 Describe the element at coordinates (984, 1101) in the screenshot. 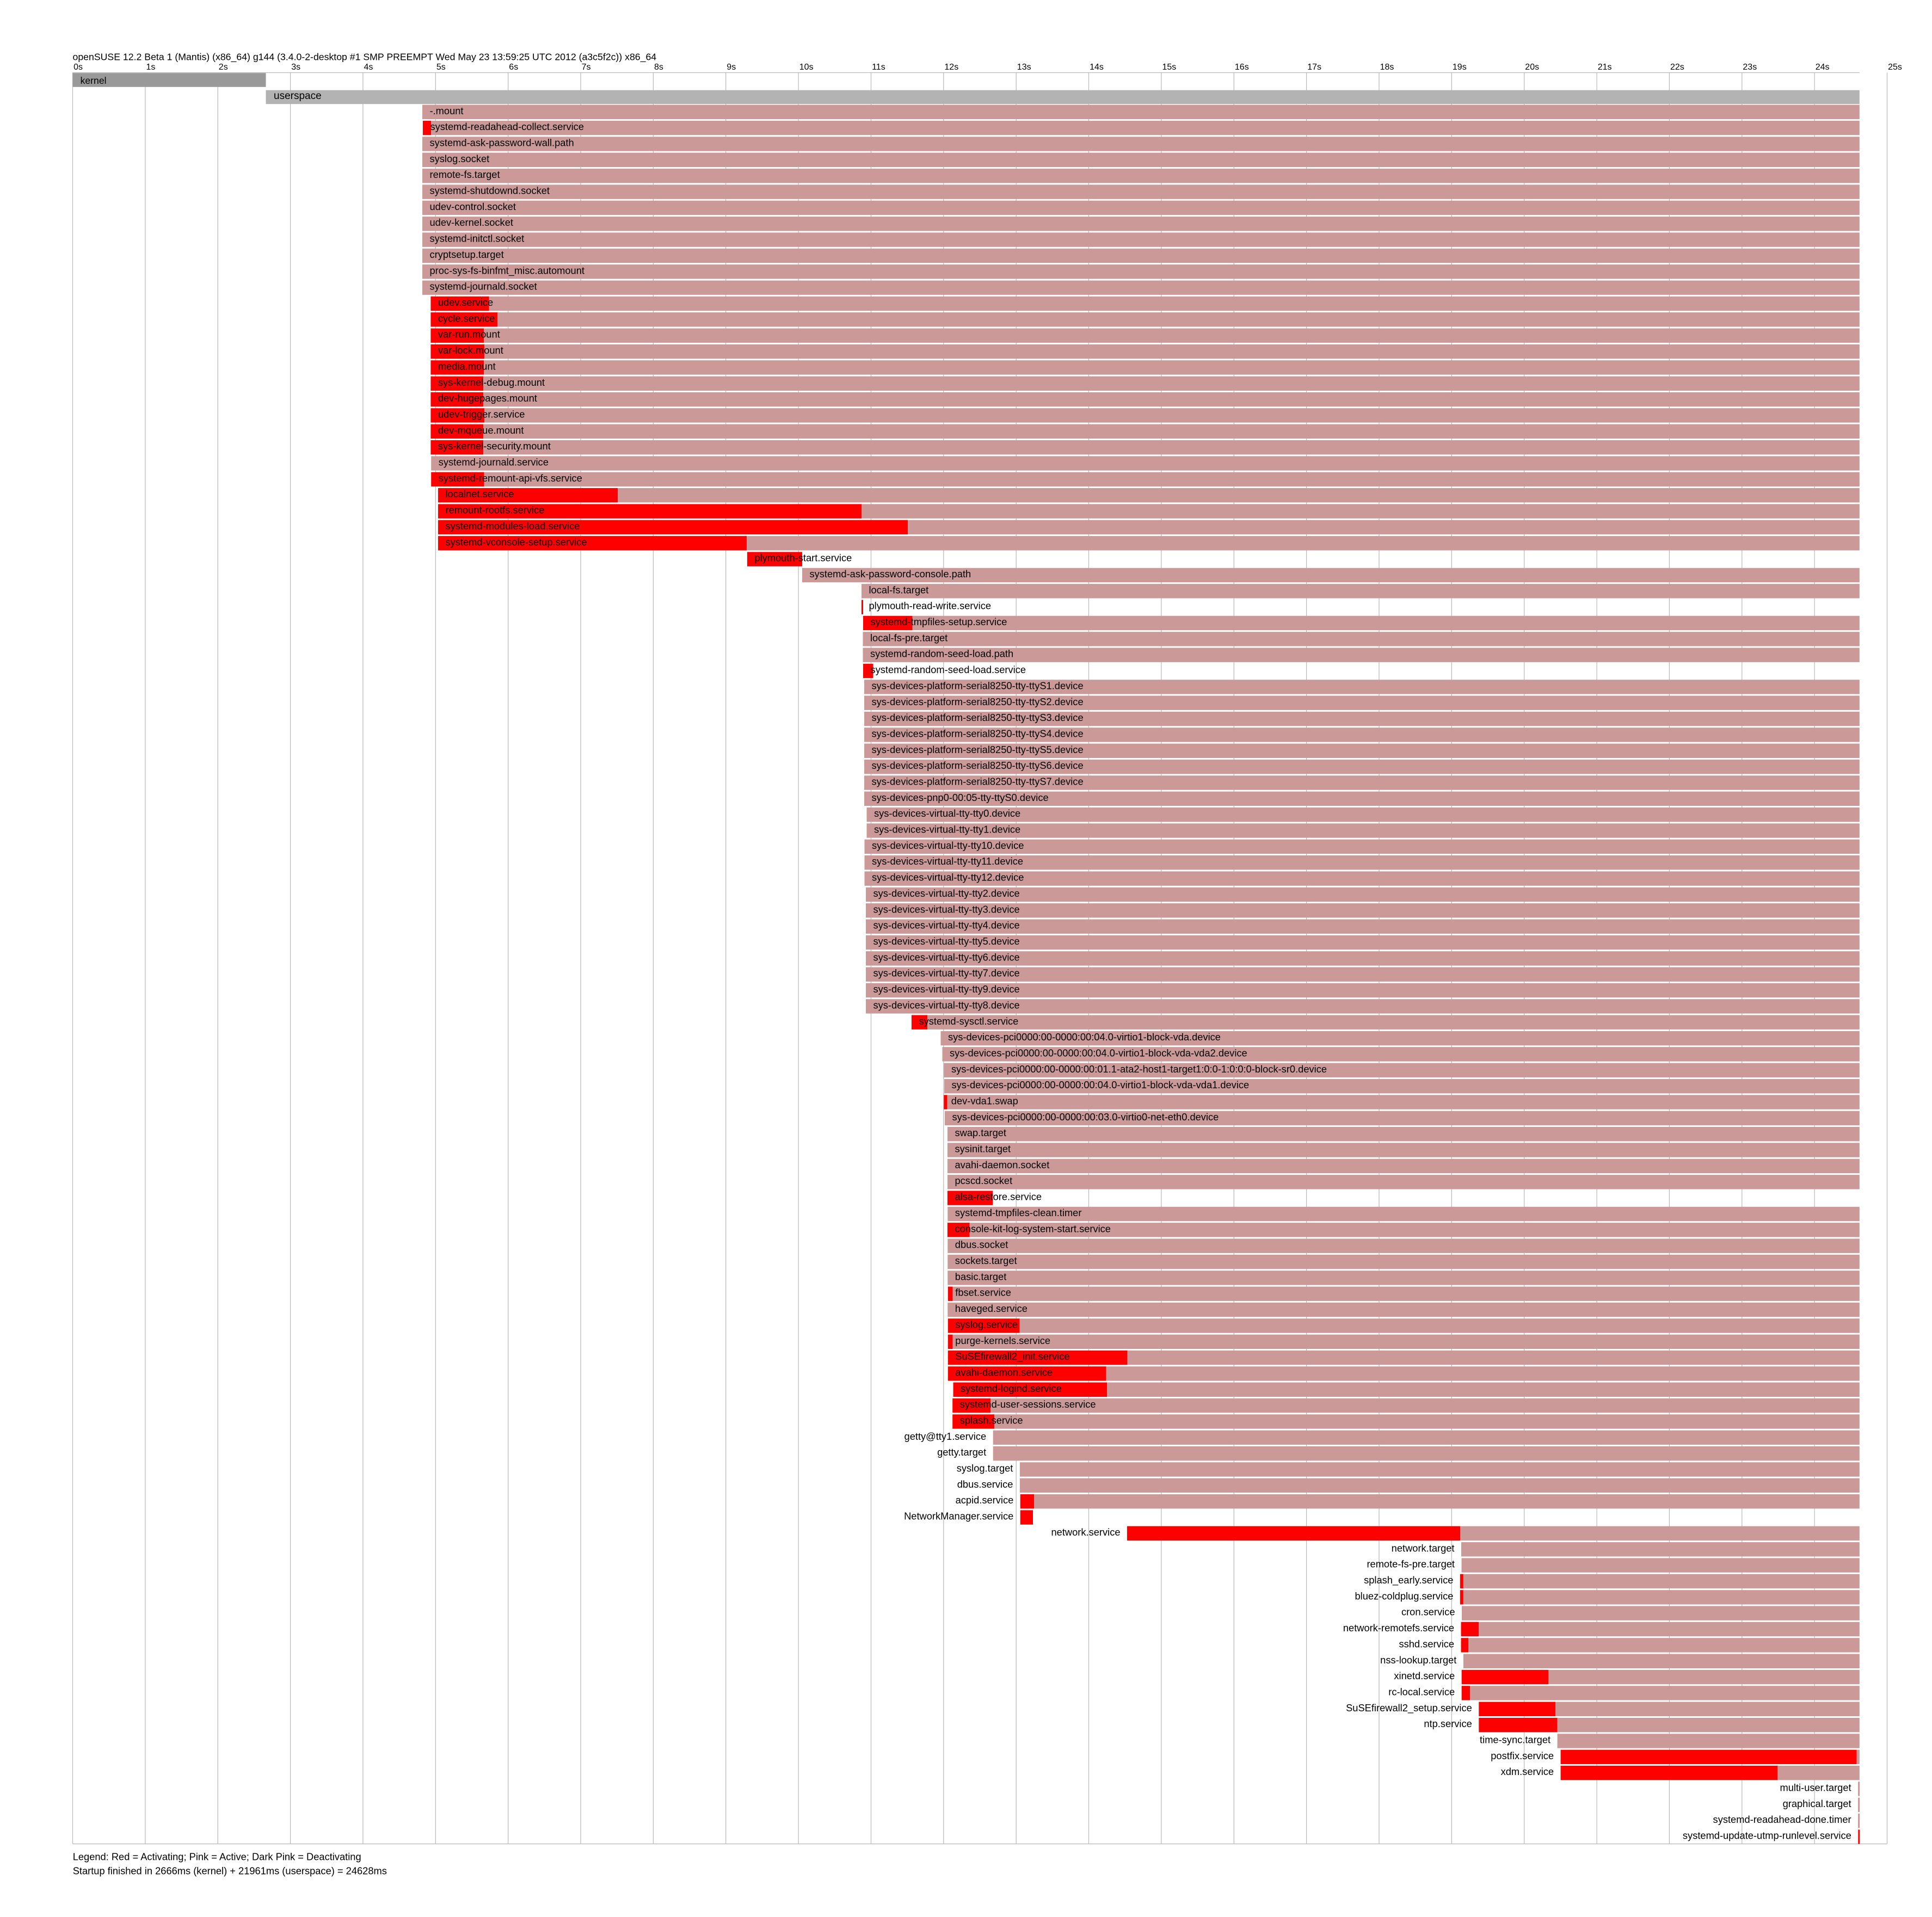

I see `svg-text: dev-vda1.swap` at that location.